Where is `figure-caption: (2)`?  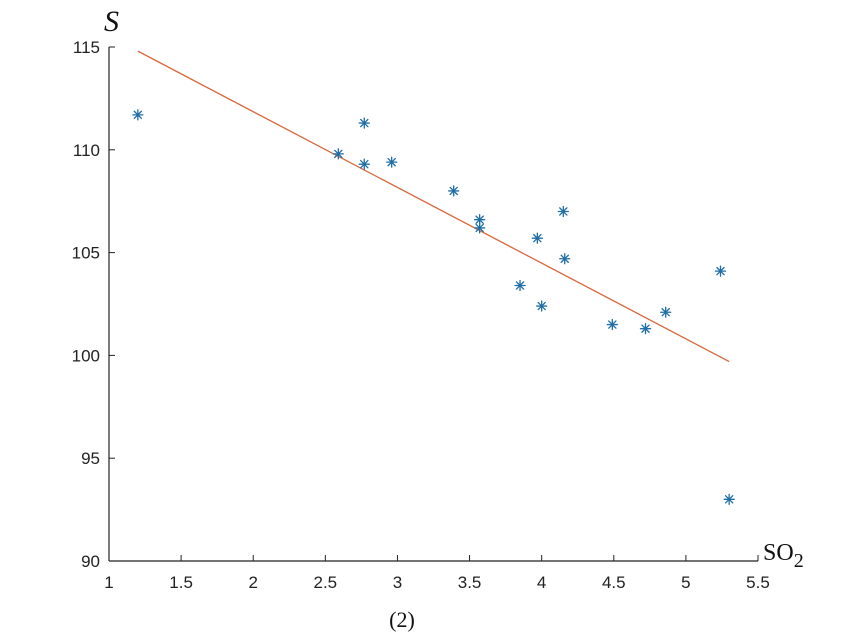
figure-caption: (2) is located at coordinates (402, 619).